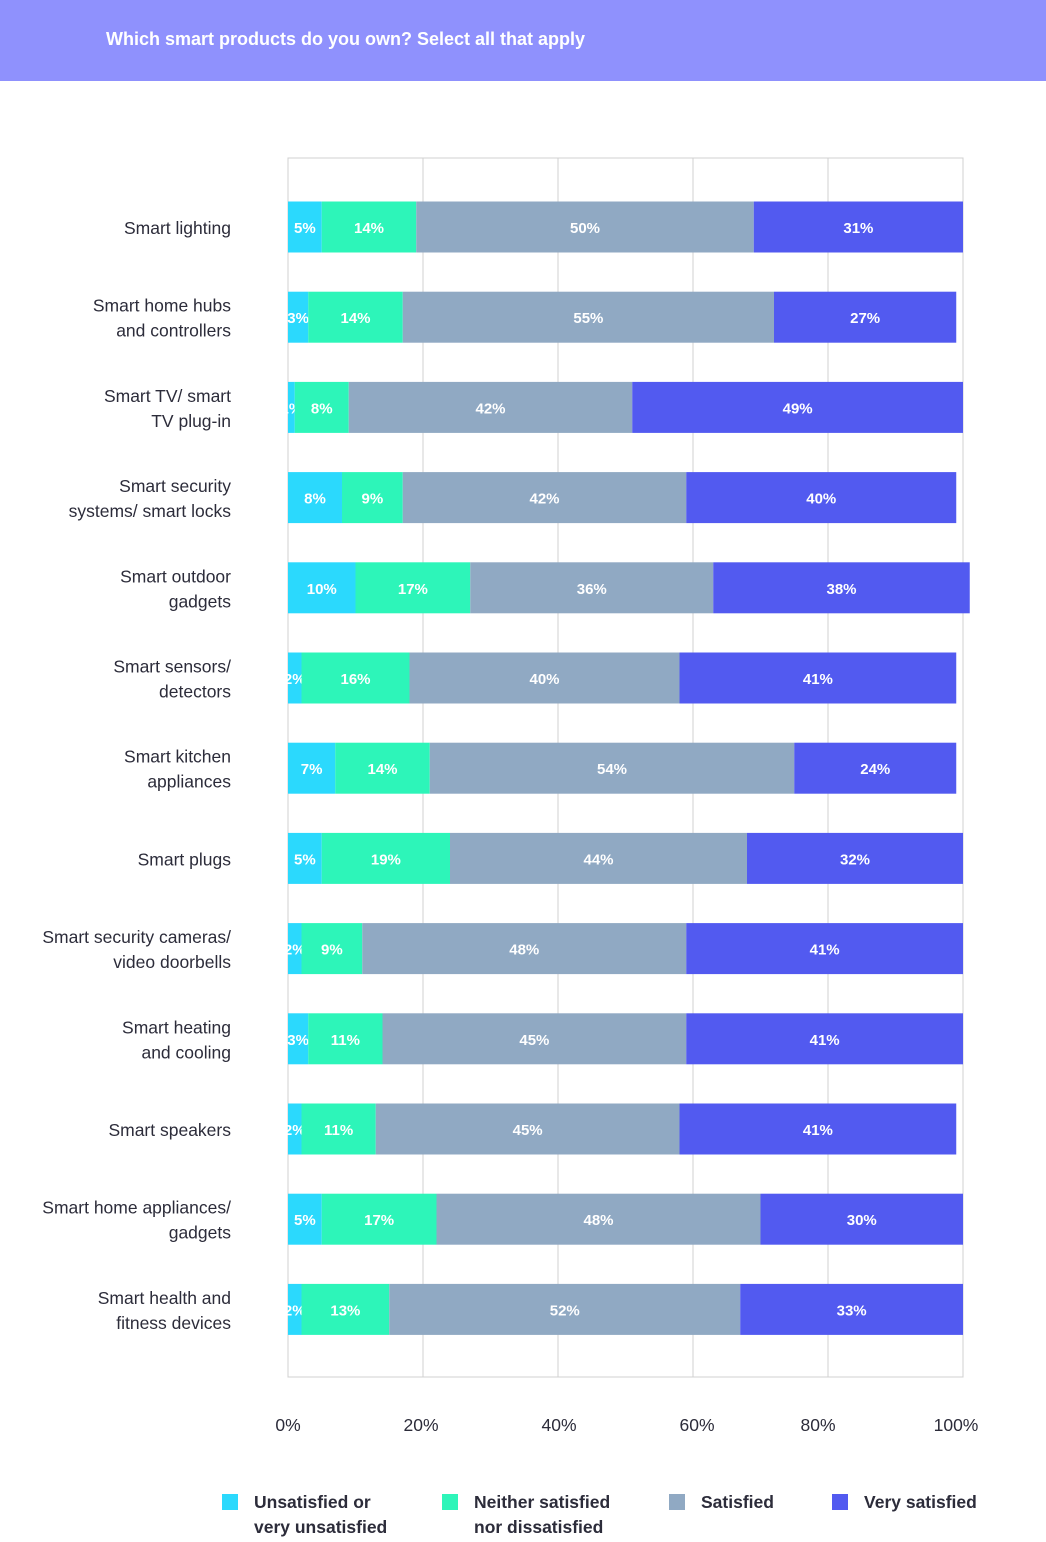 This screenshot has height=1542, width=1046. I want to click on data-label: 10%, so click(322, 589).